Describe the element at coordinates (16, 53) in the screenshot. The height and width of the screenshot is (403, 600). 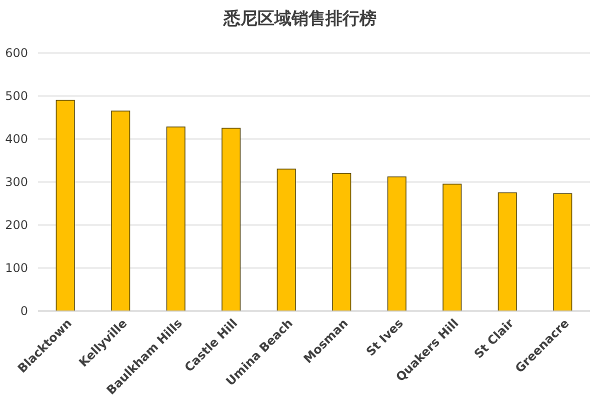
I see `y-tick-label: 600` at that location.